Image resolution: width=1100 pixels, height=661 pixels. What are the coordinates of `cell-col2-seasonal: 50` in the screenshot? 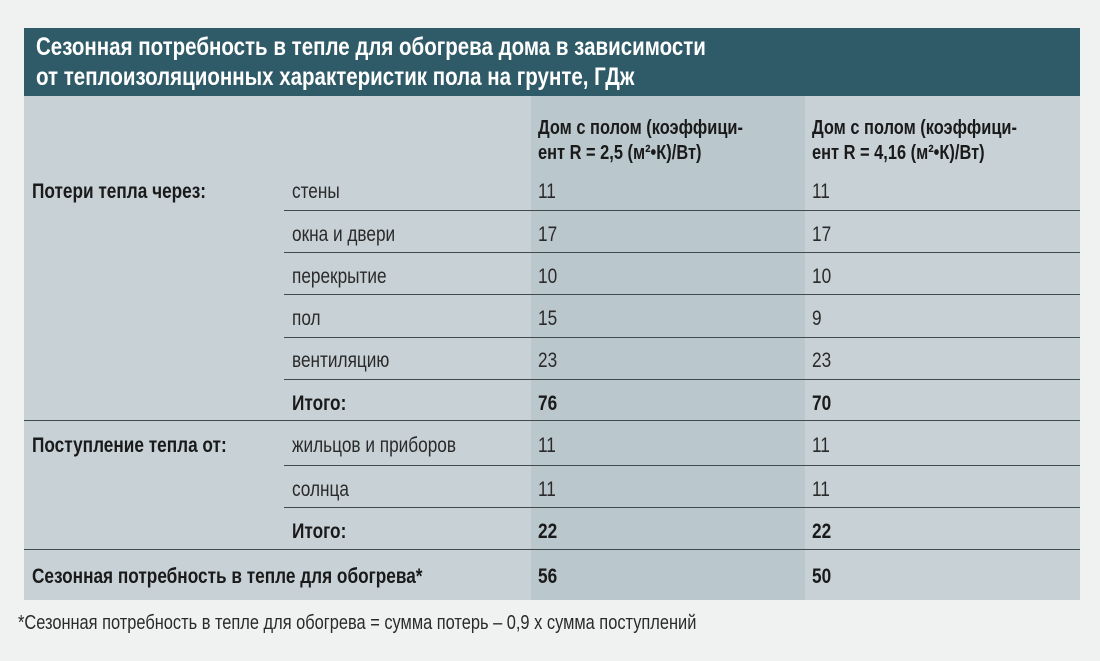 It's located at (822, 576).